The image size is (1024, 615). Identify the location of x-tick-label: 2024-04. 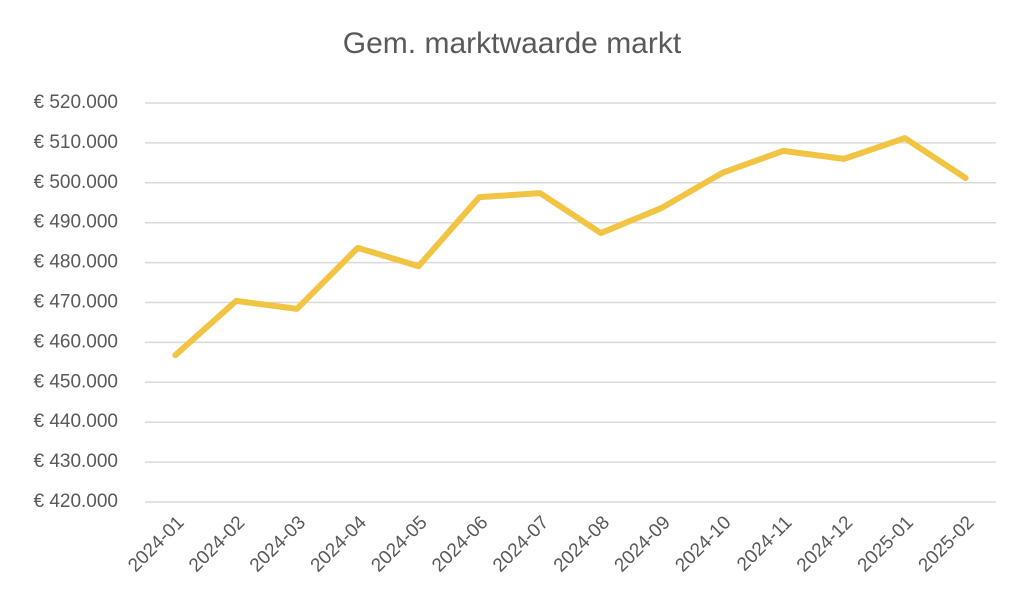
(339, 544).